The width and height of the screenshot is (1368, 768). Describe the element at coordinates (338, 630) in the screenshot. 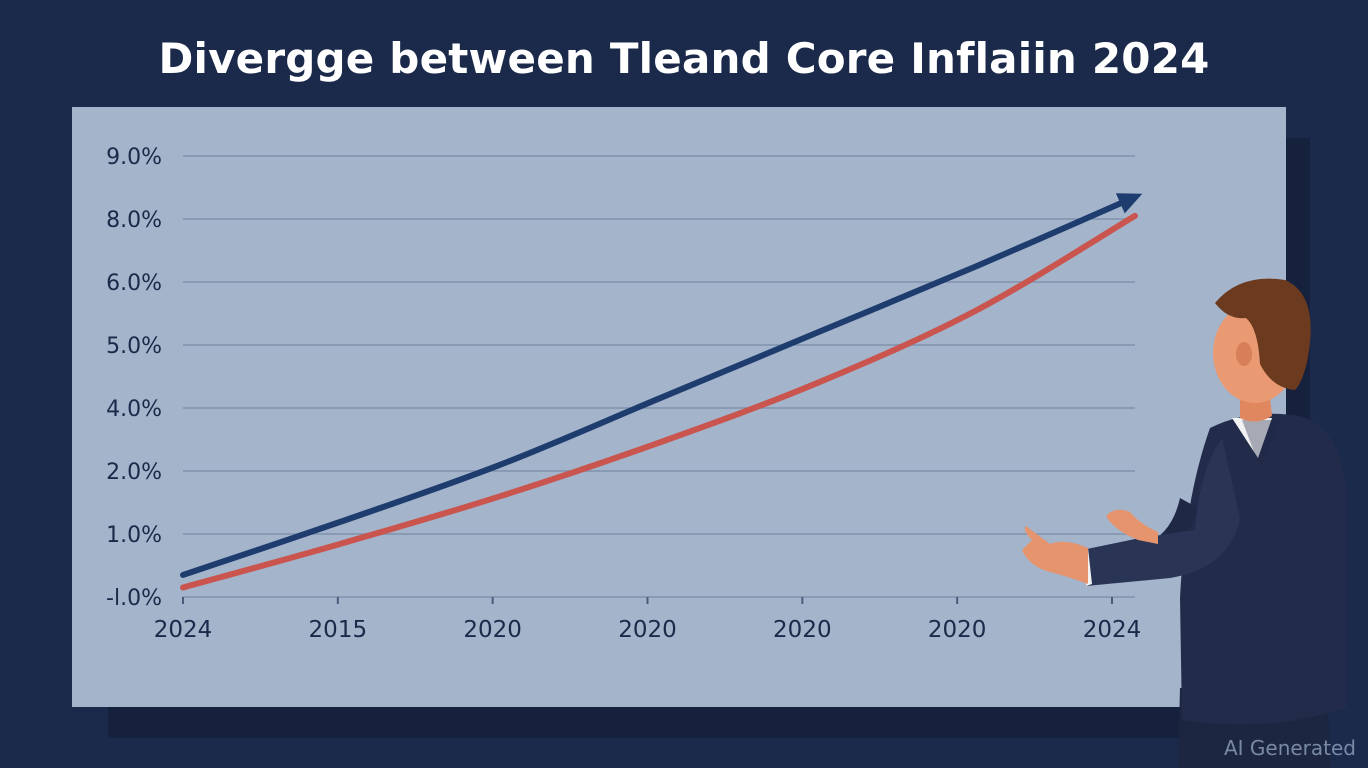

I see `x-tick-label: 2015` at that location.